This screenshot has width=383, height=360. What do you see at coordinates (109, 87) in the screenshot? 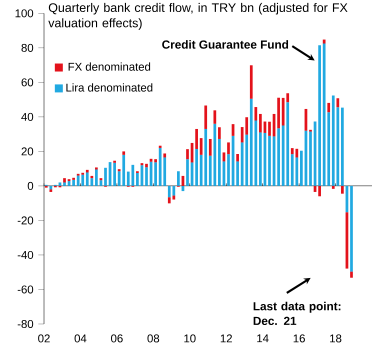
I see `legend-label: Lira denominated` at bounding box center [109, 87].